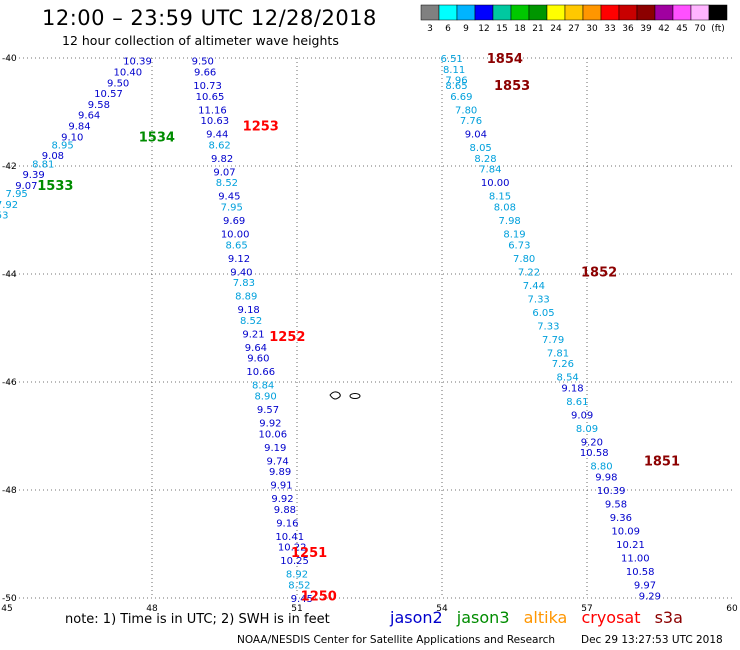 This screenshot has width=740, height=650. What do you see at coordinates (448, 29) in the screenshot?
I see `legend-label: 6` at bounding box center [448, 29].